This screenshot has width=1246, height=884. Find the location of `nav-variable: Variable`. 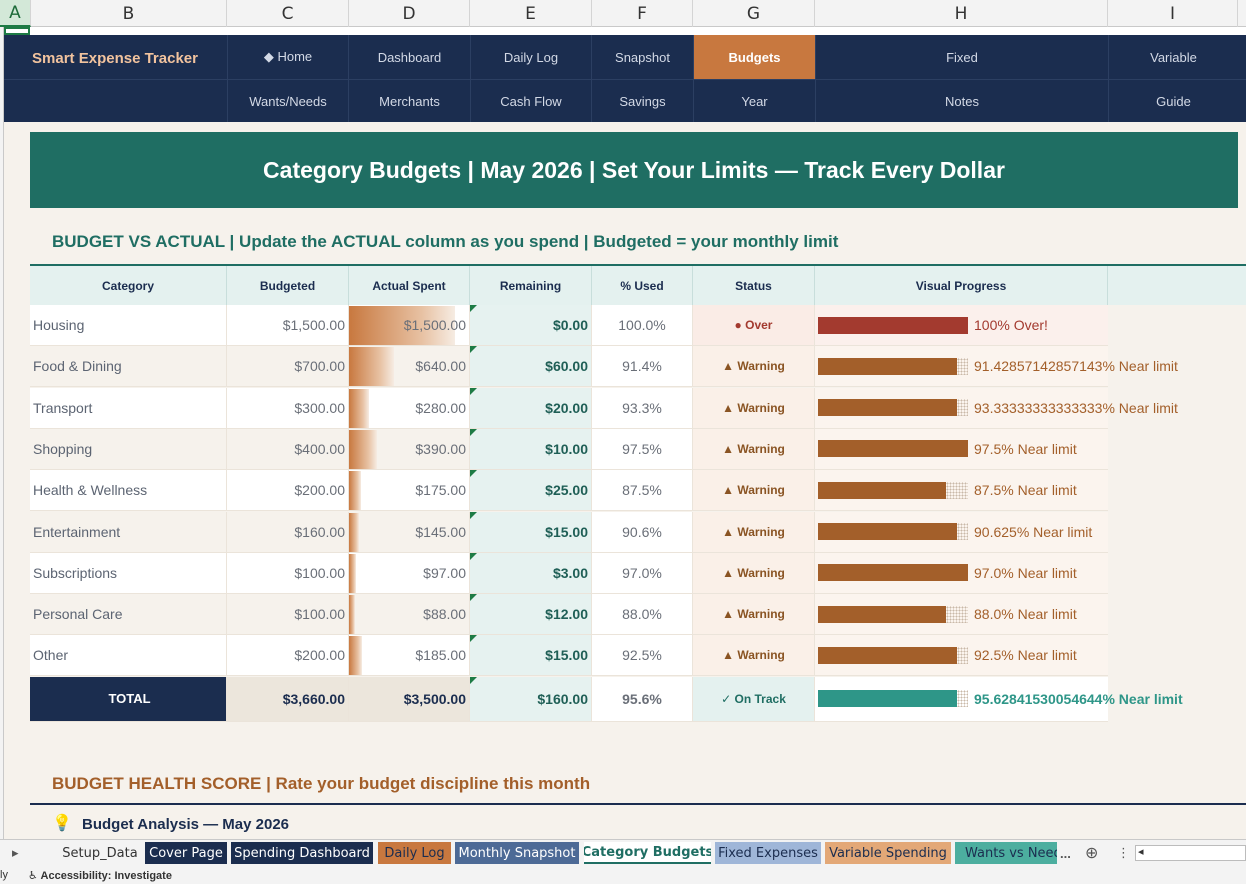

nav-variable: Variable is located at coordinates (1173, 57).